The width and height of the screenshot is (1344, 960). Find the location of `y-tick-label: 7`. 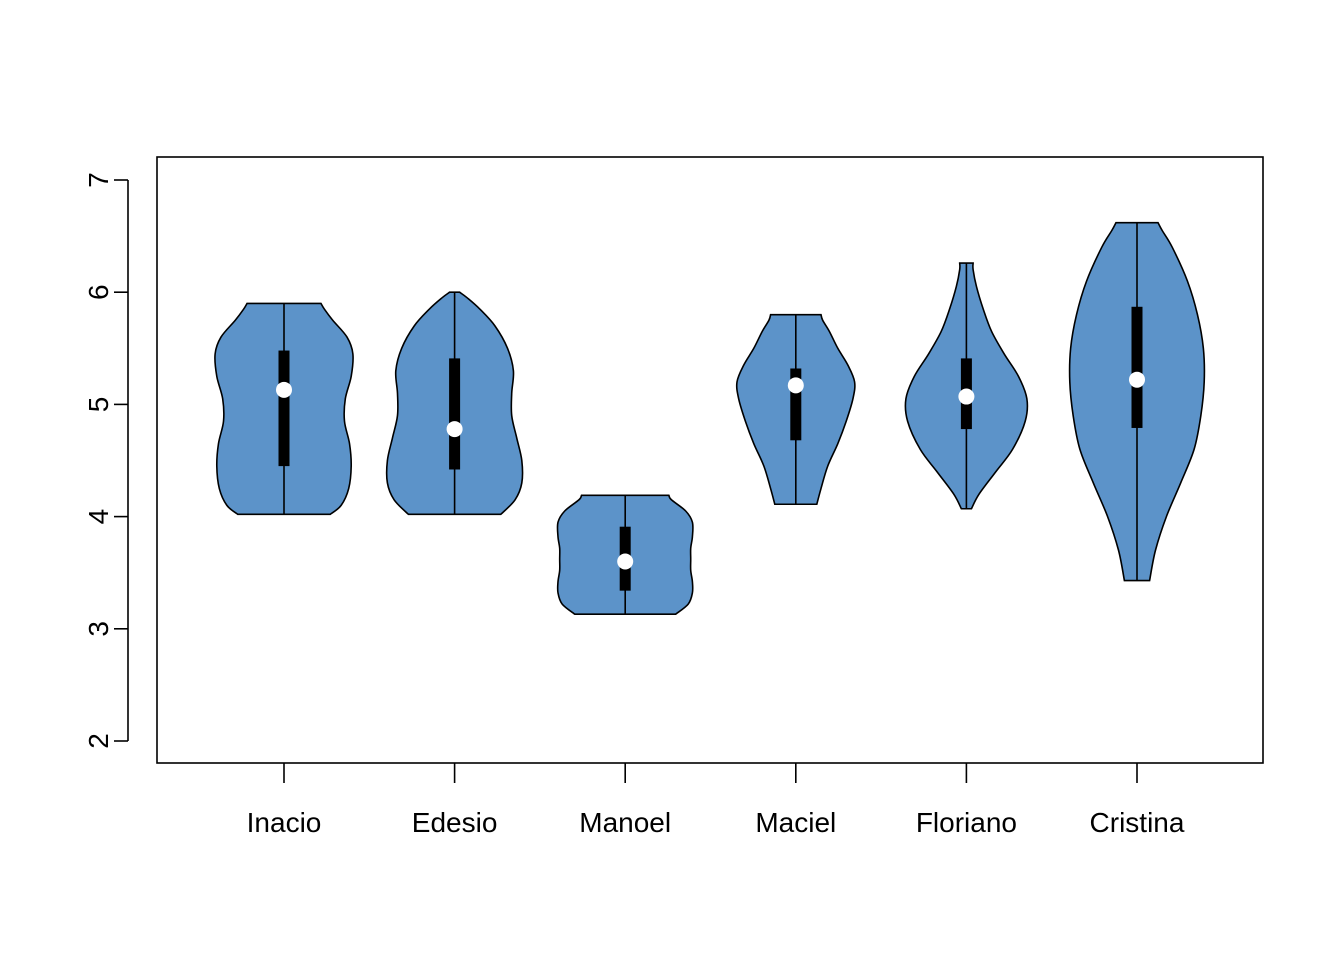

y-tick-label: 7 is located at coordinates (98, 180).